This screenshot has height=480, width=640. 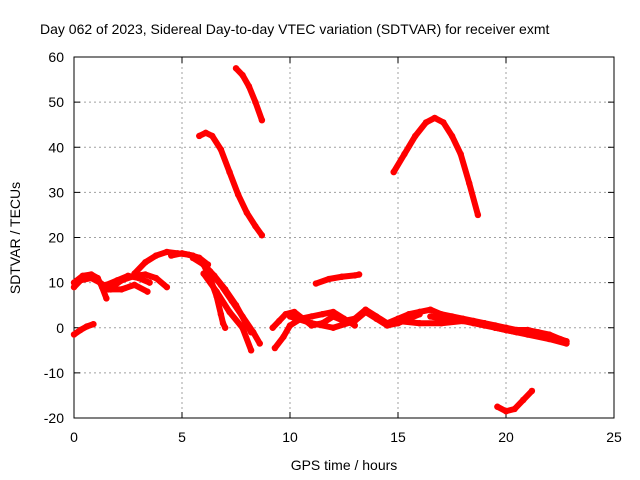 I want to click on y-tick-label: -20, so click(x=54, y=418).